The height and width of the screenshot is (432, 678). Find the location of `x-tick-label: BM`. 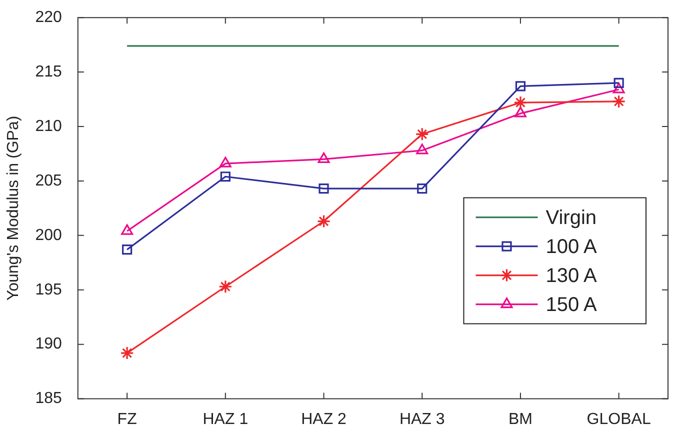

x-tick-label: BM is located at coordinates (520, 419).